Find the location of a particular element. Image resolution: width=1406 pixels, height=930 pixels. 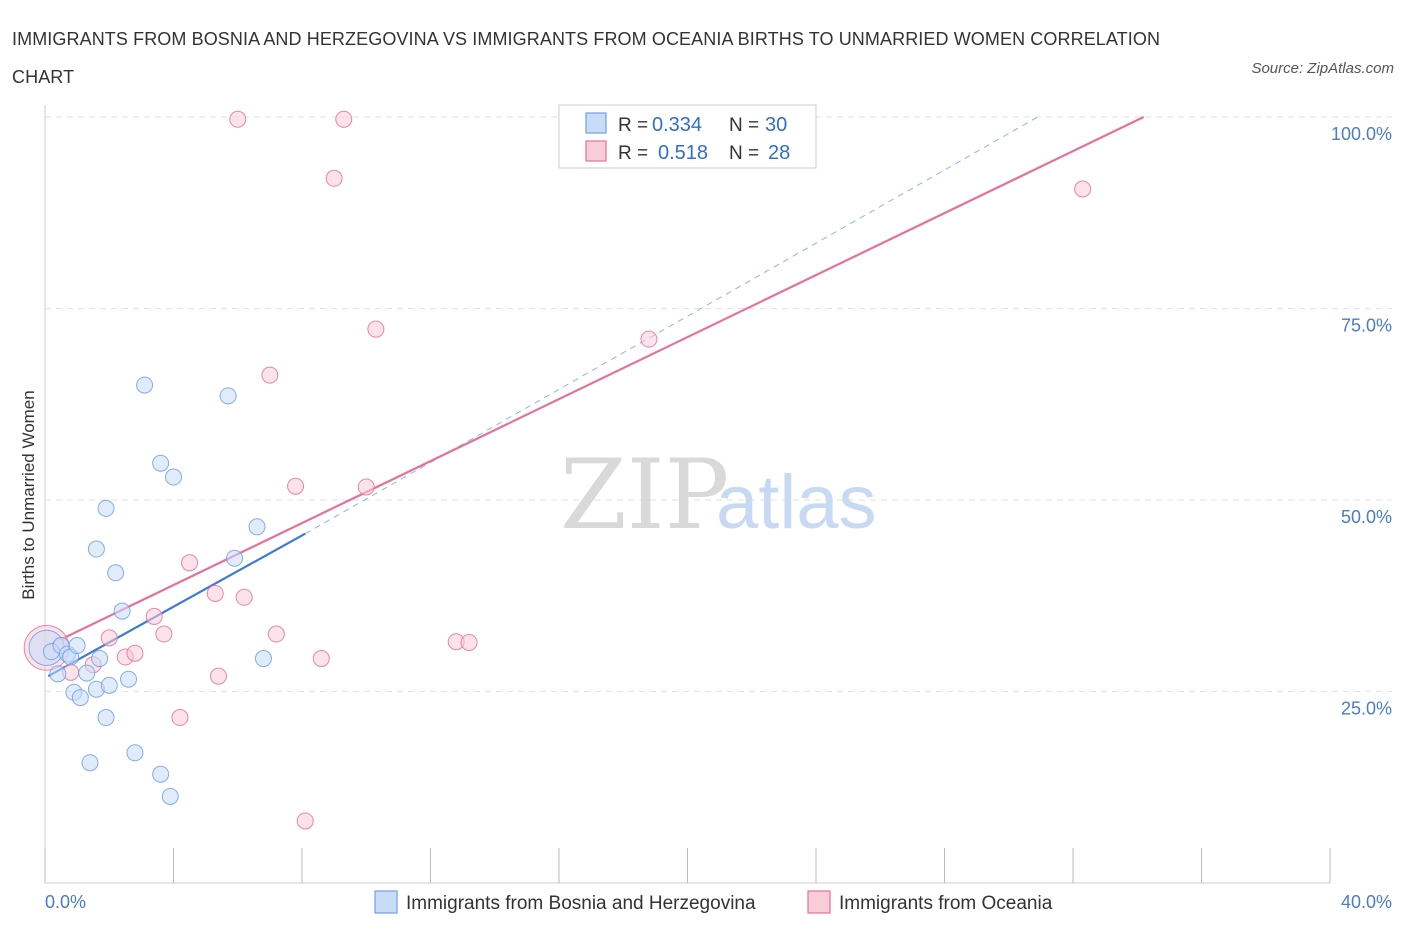

y-tick-label-3: 25.0% is located at coordinates (1366, 709).